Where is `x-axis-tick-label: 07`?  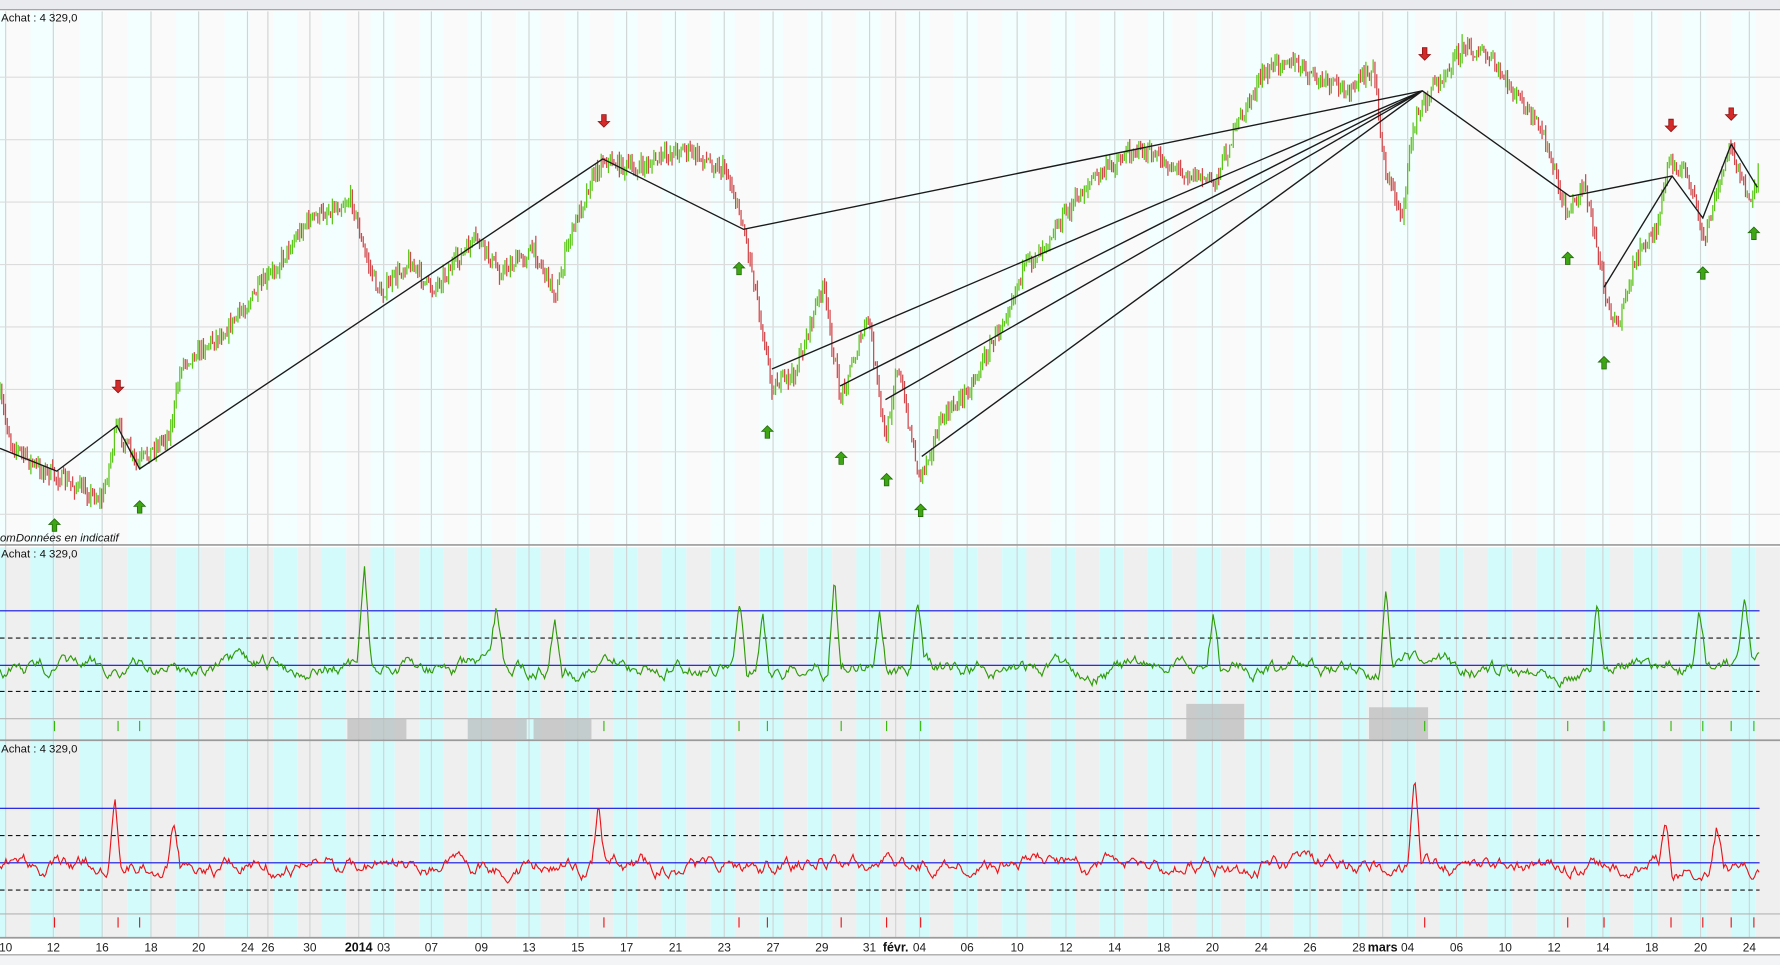 x-axis-tick-label: 07 is located at coordinates (432, 947).